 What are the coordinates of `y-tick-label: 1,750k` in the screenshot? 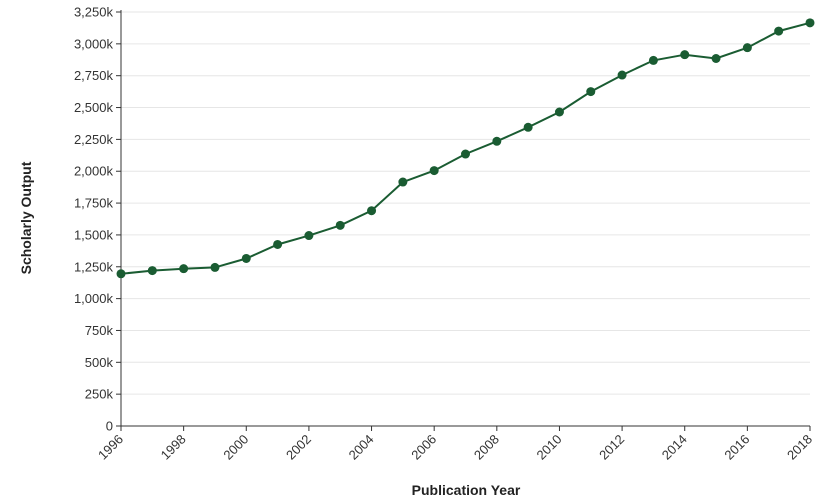 It's located at (94, 203).